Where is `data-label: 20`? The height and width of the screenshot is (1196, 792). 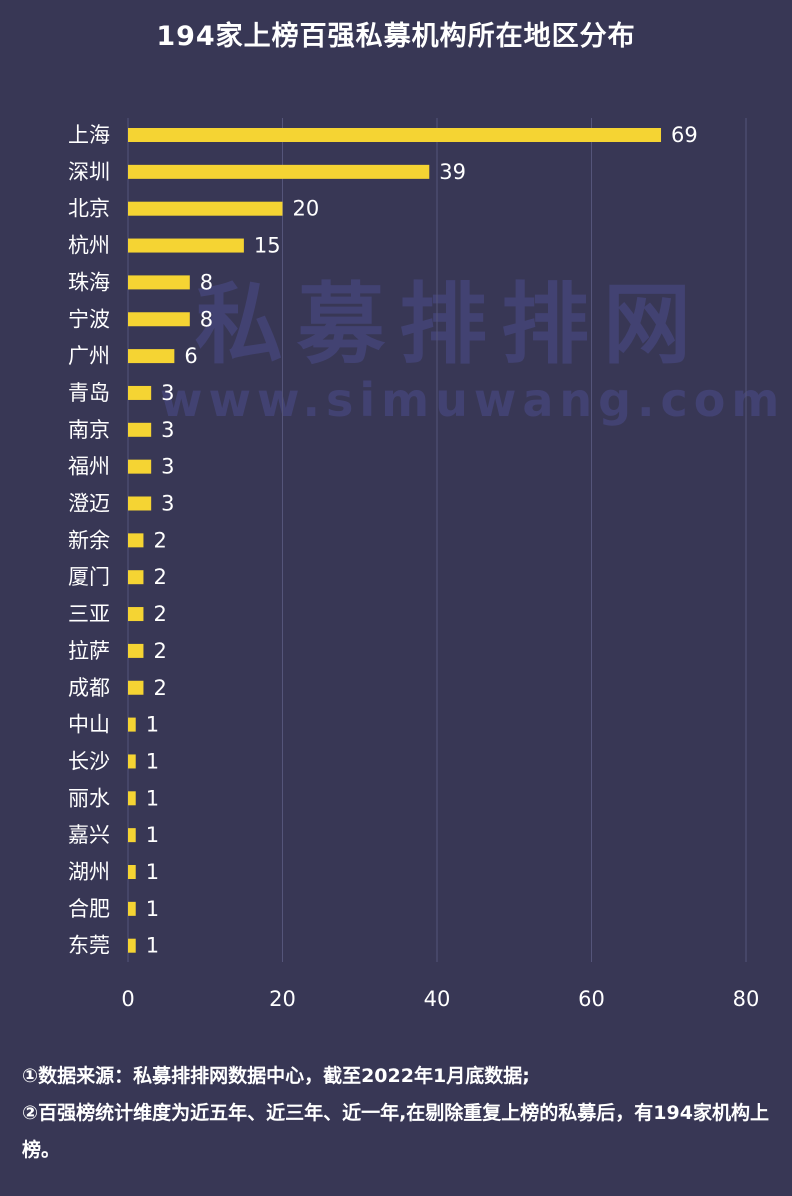 data-label: 20 is located at coordinates (306, 209).